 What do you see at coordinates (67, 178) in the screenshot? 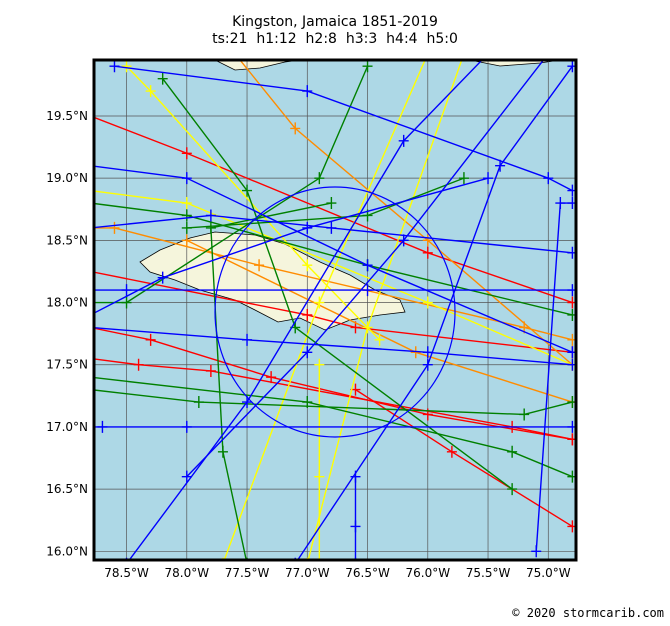
I see `y-tick-label: 19.0°N` at bounding box center [67, 178].